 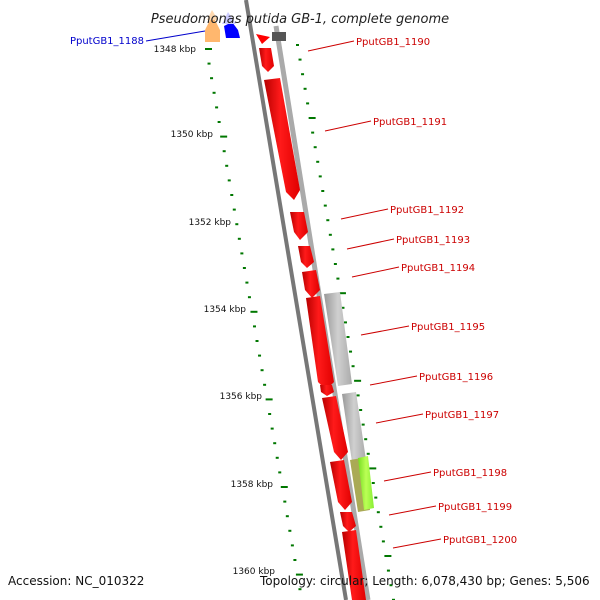 What do you see at coordinates (349, 402) in the screenshot?
I see `similarity-hits` at bounding box center [349, 402].